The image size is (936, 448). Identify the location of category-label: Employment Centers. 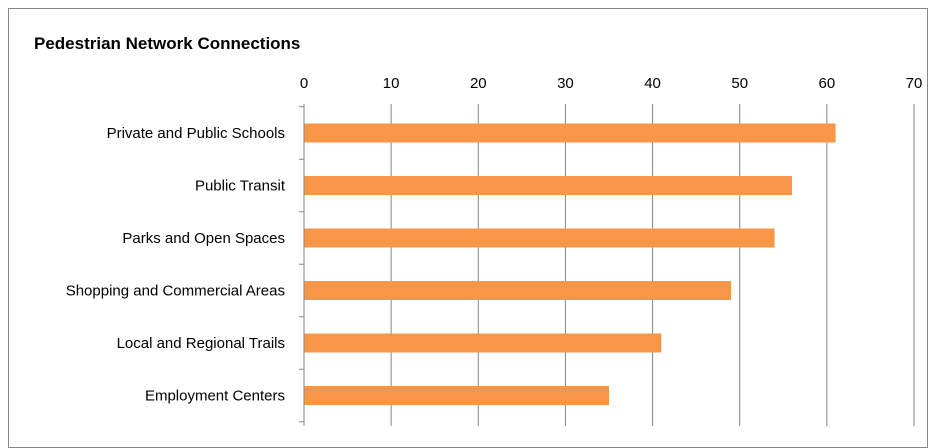
(215, 396).